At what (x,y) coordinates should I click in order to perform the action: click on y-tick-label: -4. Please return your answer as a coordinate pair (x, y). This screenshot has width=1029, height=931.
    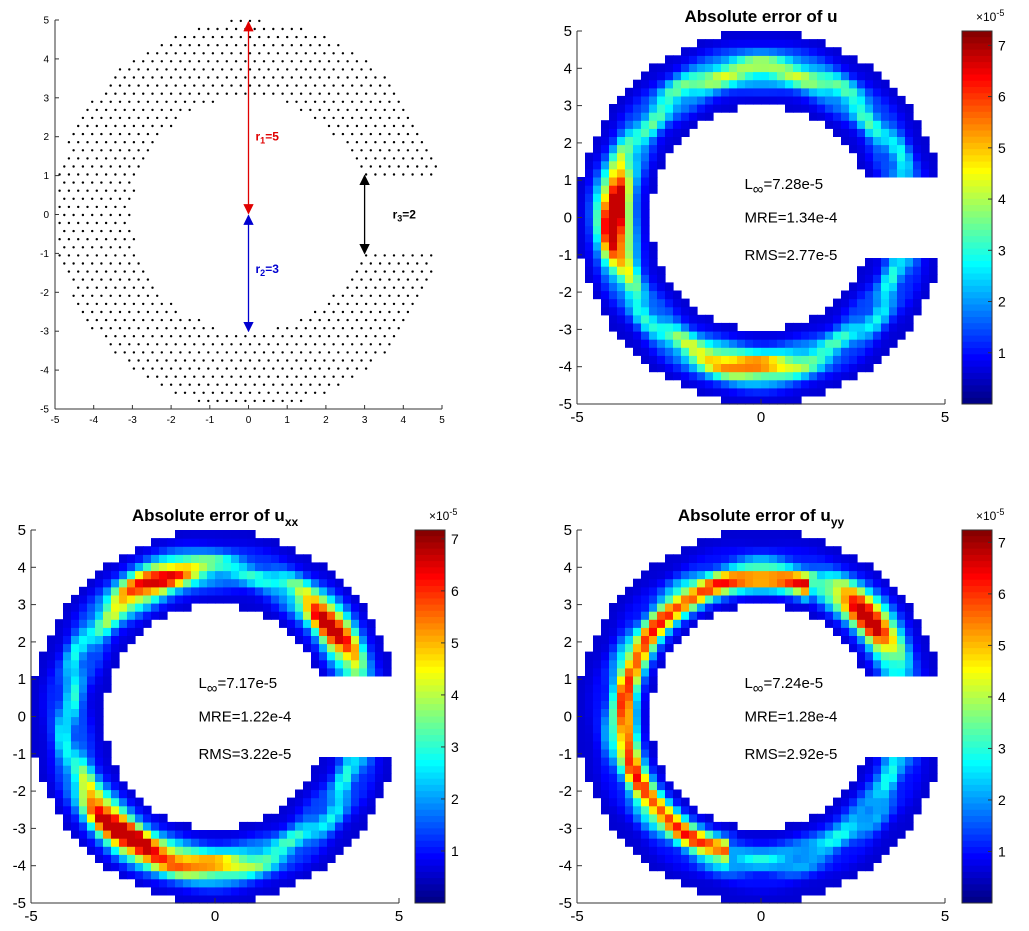
    Looking at the image, I should click on (44, 371).